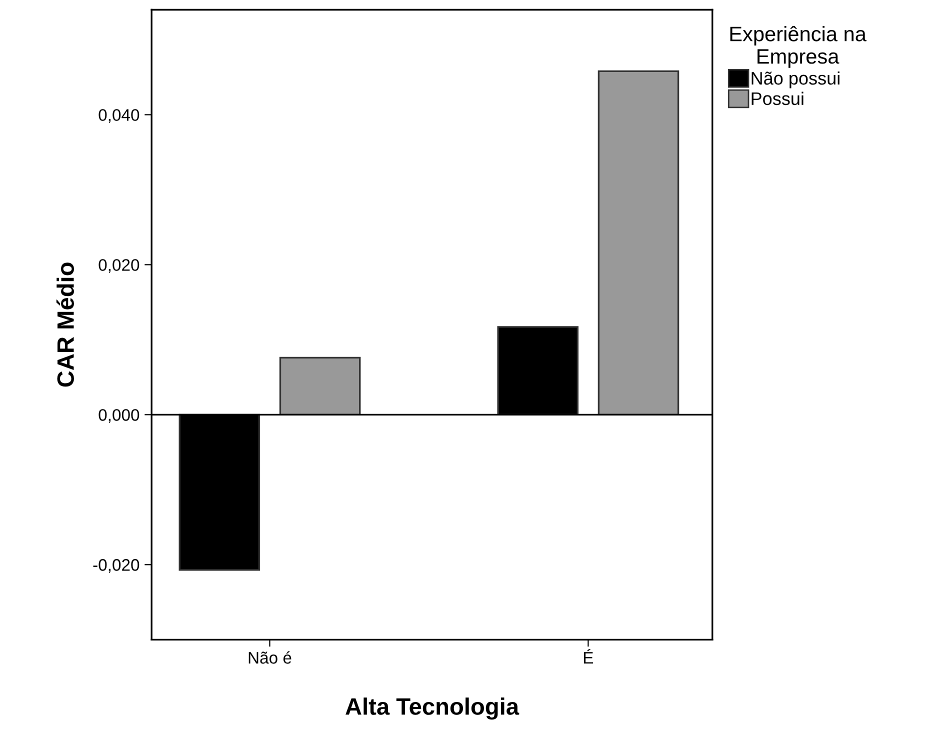  What do you see at coordinates (119, 416) in the screenshot?
I see `y-tick-label: 0,000` at bounding box center [119, 416].